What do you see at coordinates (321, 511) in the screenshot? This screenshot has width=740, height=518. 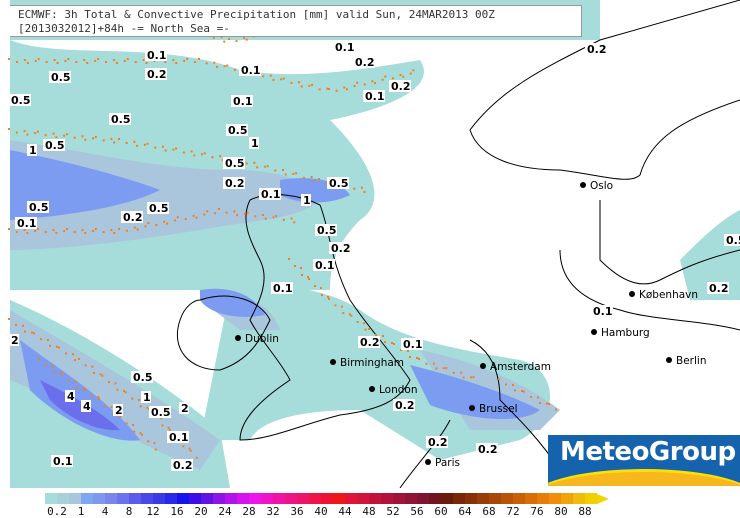 I see `legend-tick: 40` at bounding box center [321, 511].